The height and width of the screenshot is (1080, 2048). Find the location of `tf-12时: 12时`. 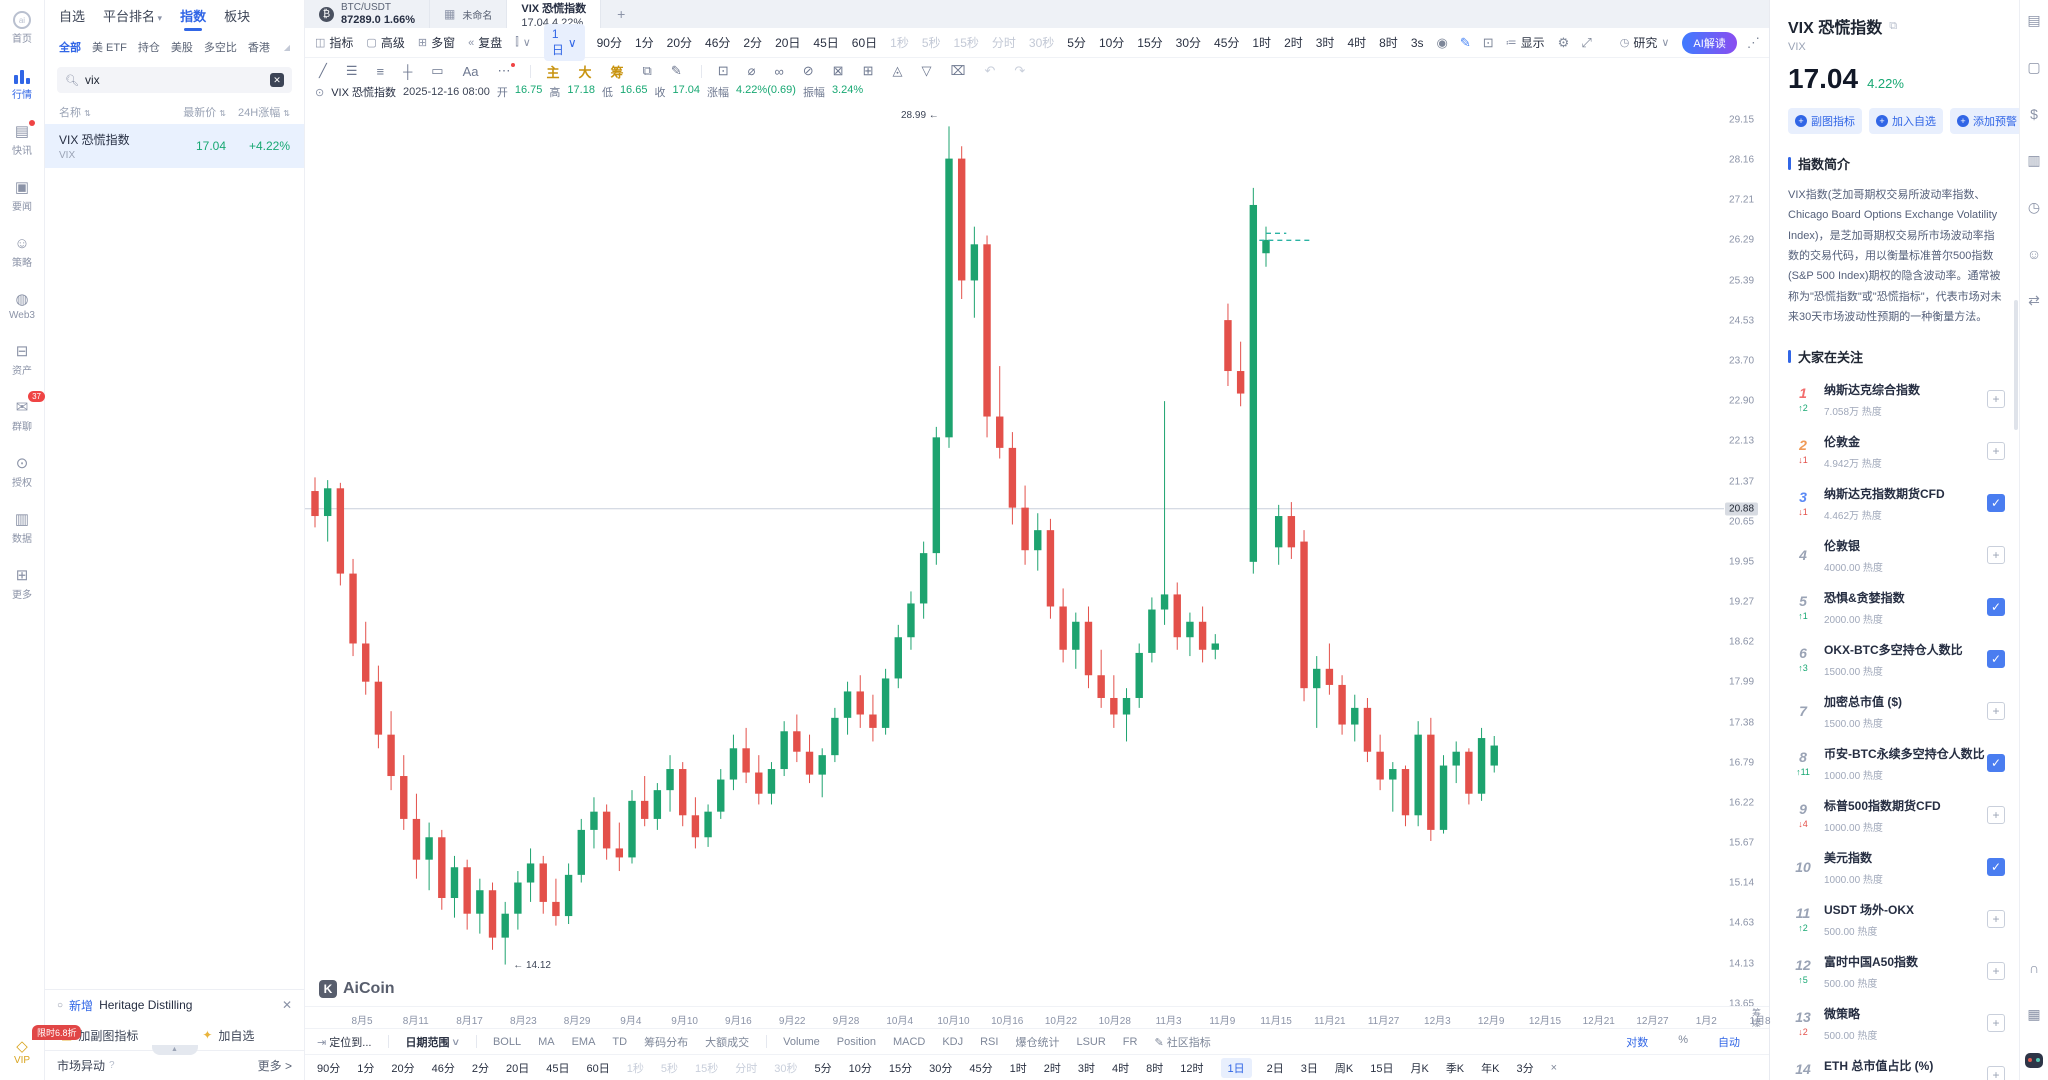

tf-12时: 12时 is located at coordinates (1192, 1068).